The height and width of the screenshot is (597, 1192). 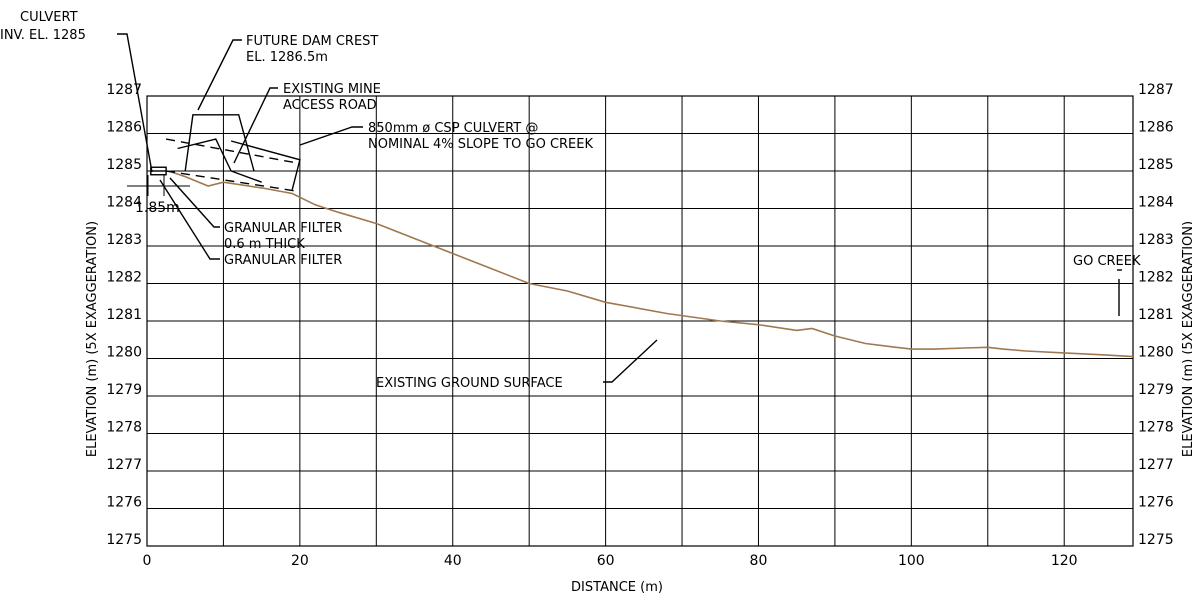 I want to click on x-tick-label: 40, so click(x=453, y=561).